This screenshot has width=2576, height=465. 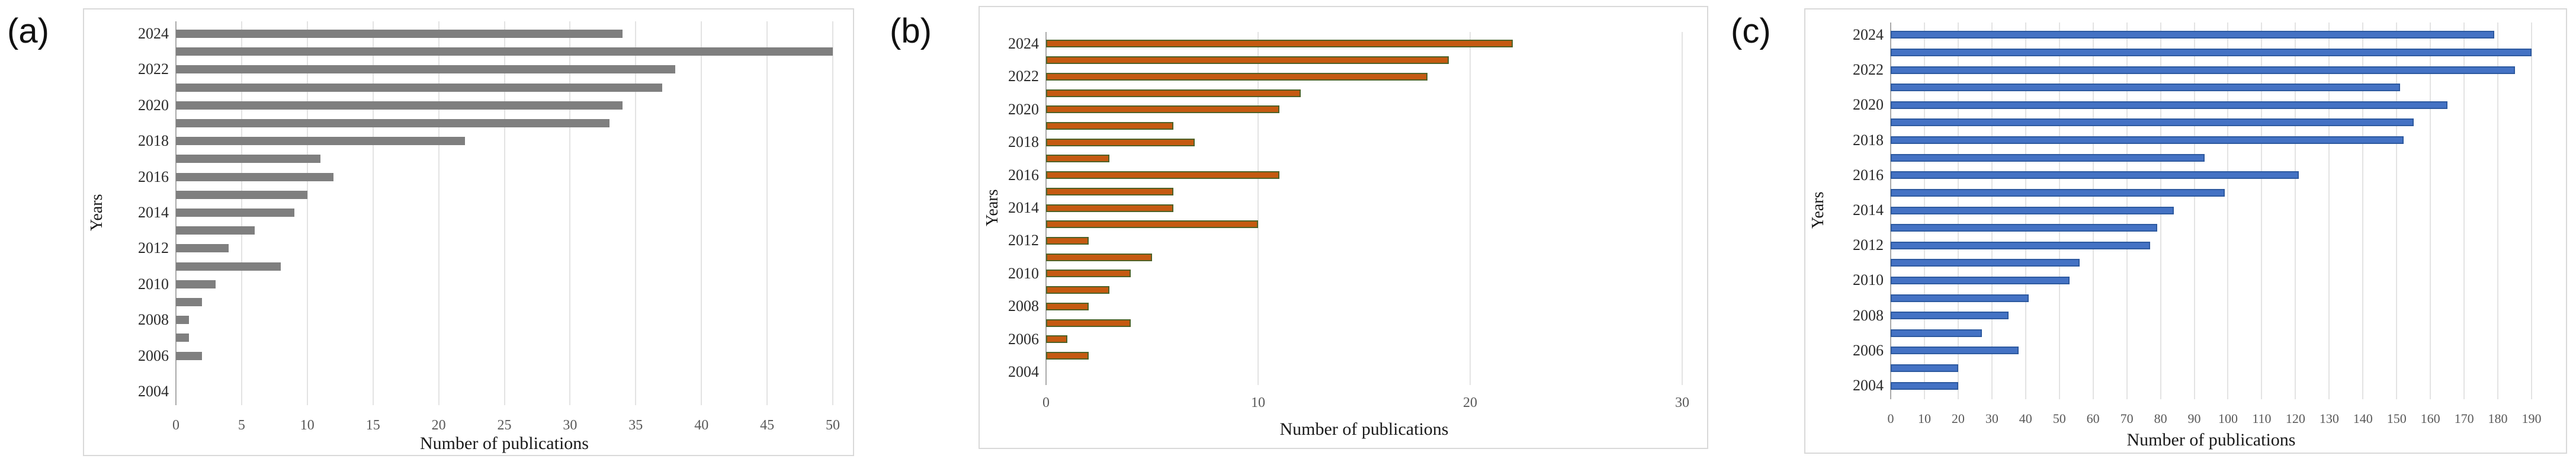 I want to click on x-tick-label-190: 190, so click(x=2532, y=418).